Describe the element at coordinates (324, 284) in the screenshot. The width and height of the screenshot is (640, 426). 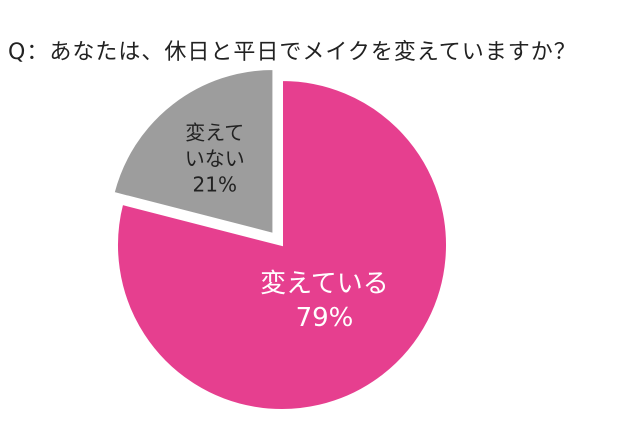
I see `slice-name-label-0: 変えている` at that location.